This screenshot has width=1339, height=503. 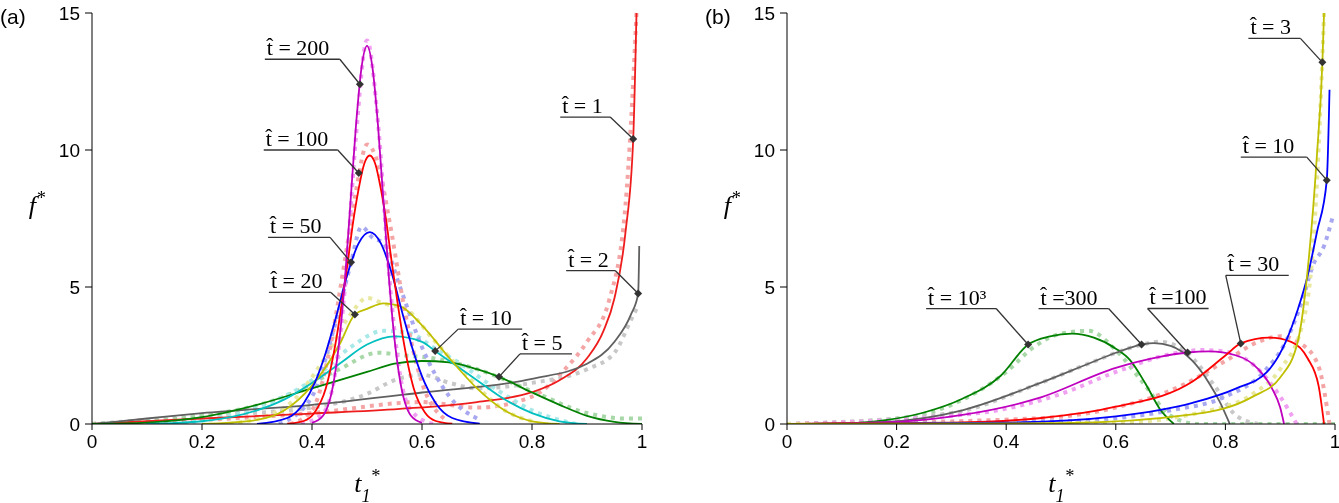 I want to click on annotation: t̂ = 10³, so click(x=957, y=297).